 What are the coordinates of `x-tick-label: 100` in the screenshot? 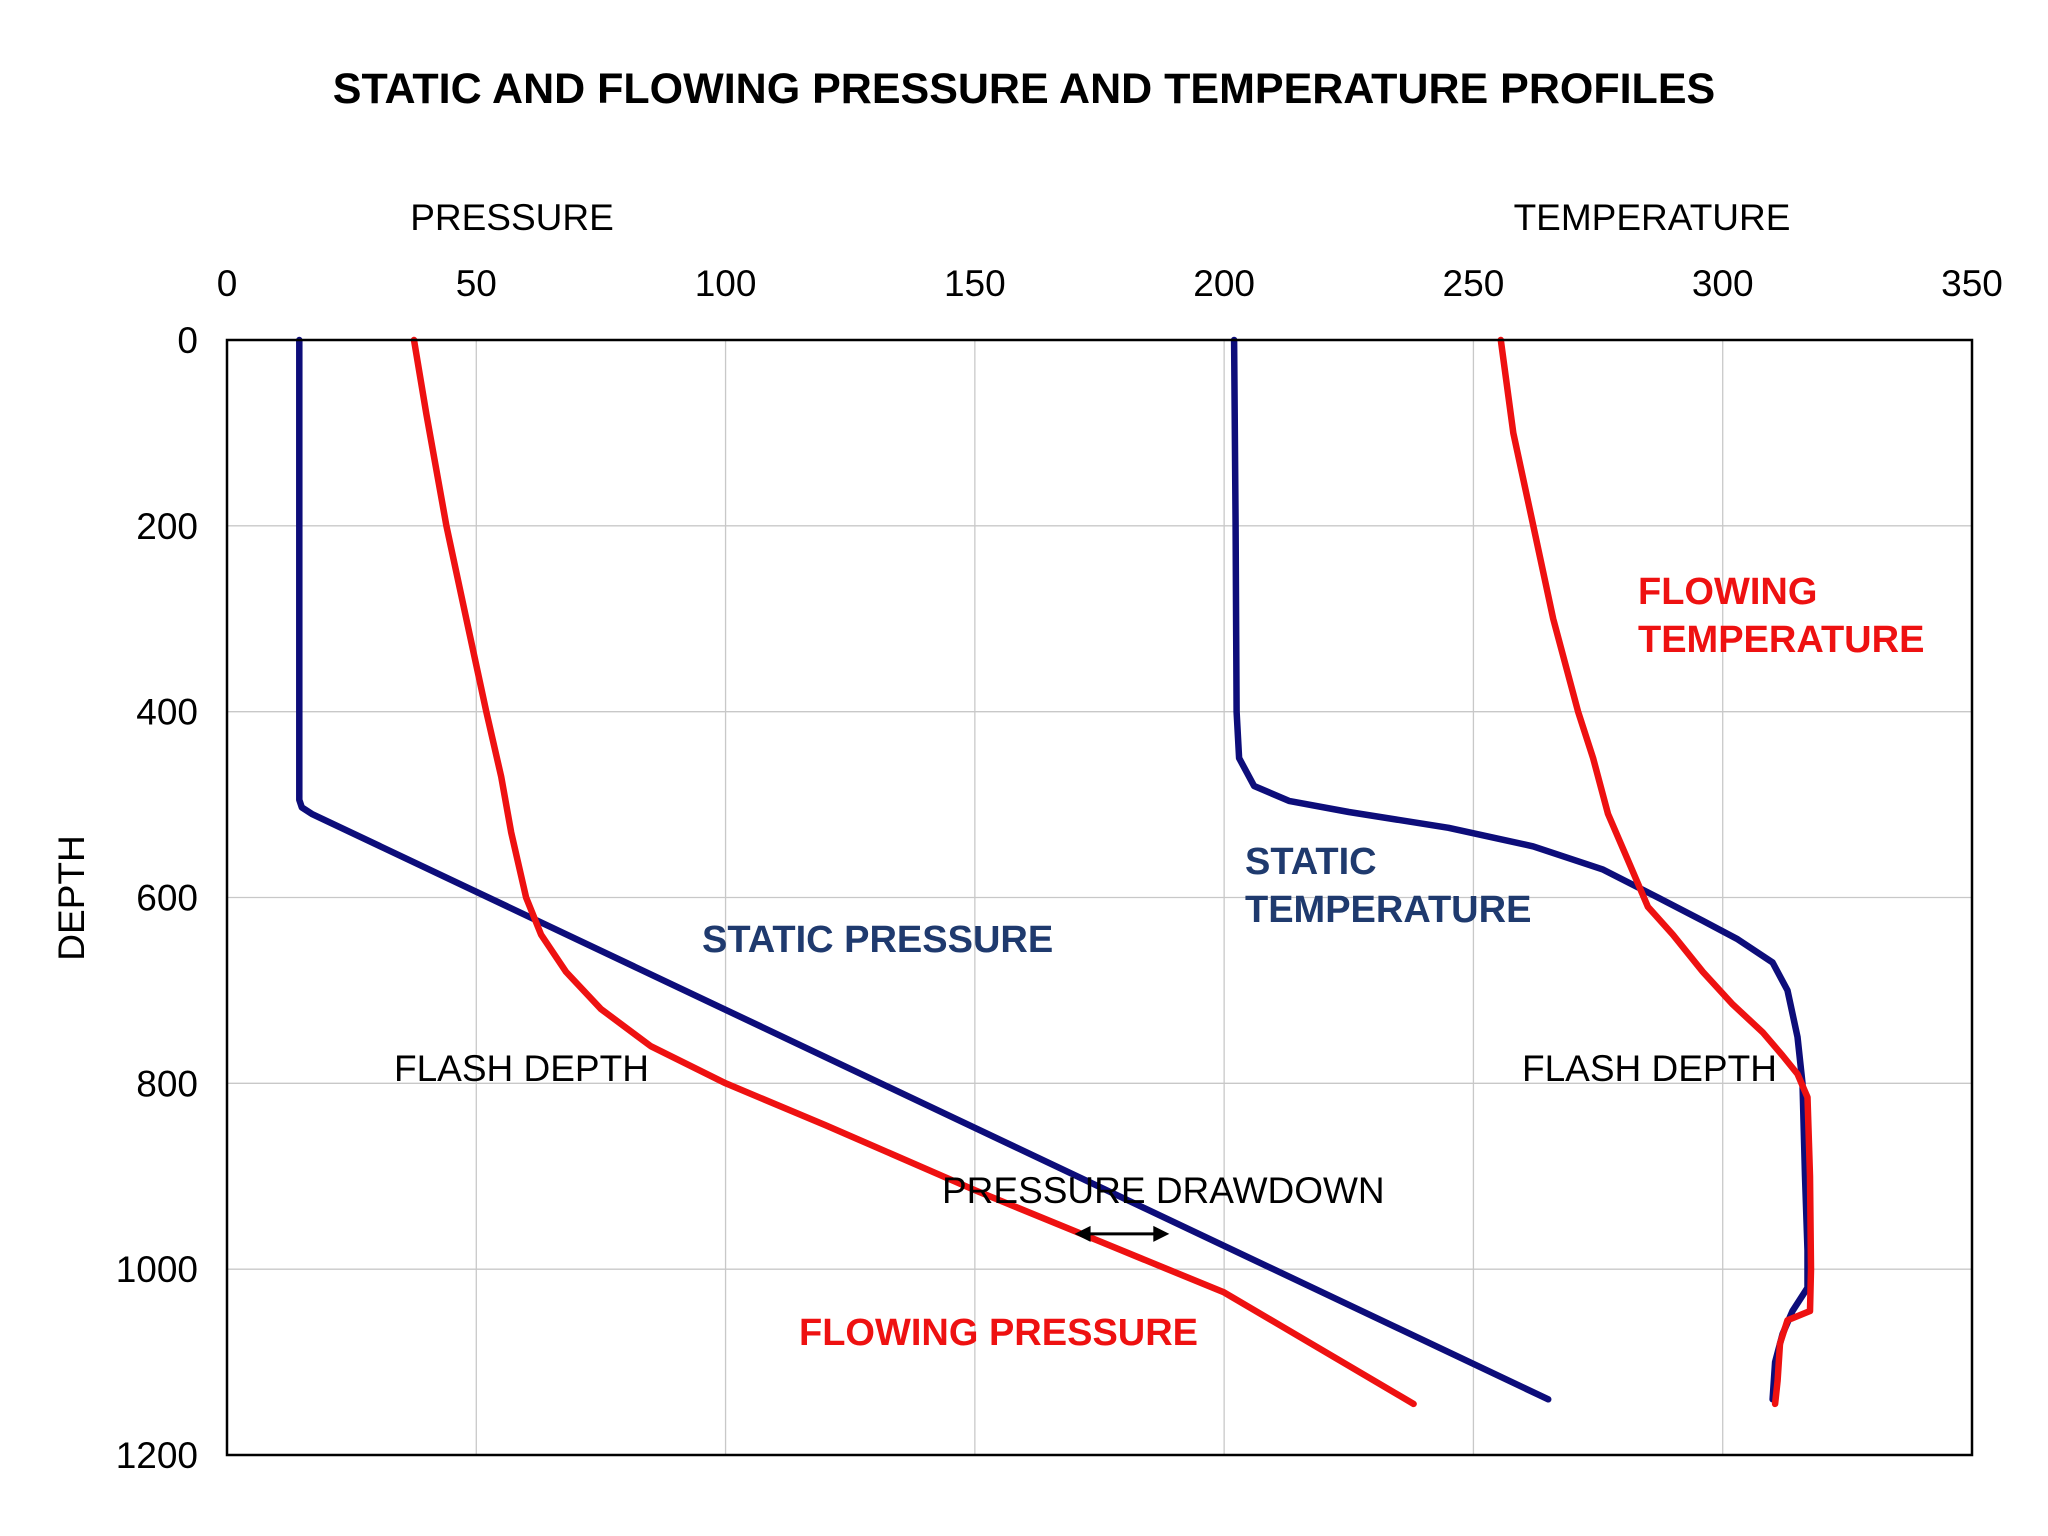 It's located at (726, 283).